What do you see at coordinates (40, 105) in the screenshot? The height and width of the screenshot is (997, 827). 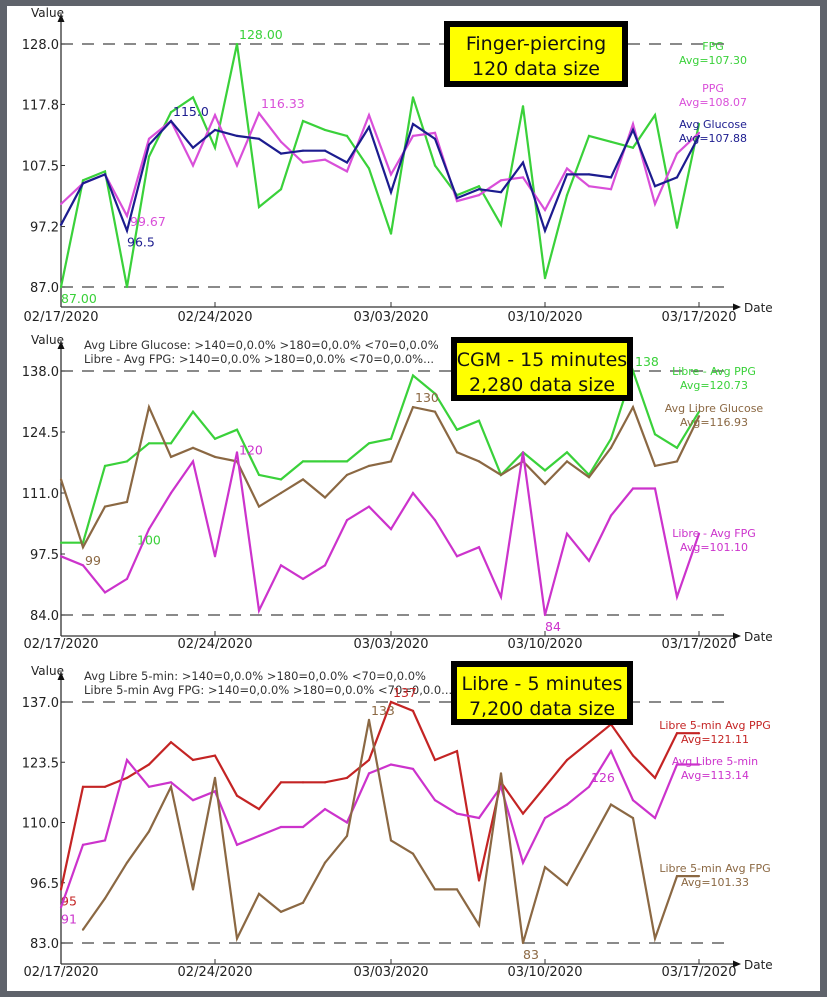 I see `y-tick-label: 117.8` at bounding box center [40, 105].